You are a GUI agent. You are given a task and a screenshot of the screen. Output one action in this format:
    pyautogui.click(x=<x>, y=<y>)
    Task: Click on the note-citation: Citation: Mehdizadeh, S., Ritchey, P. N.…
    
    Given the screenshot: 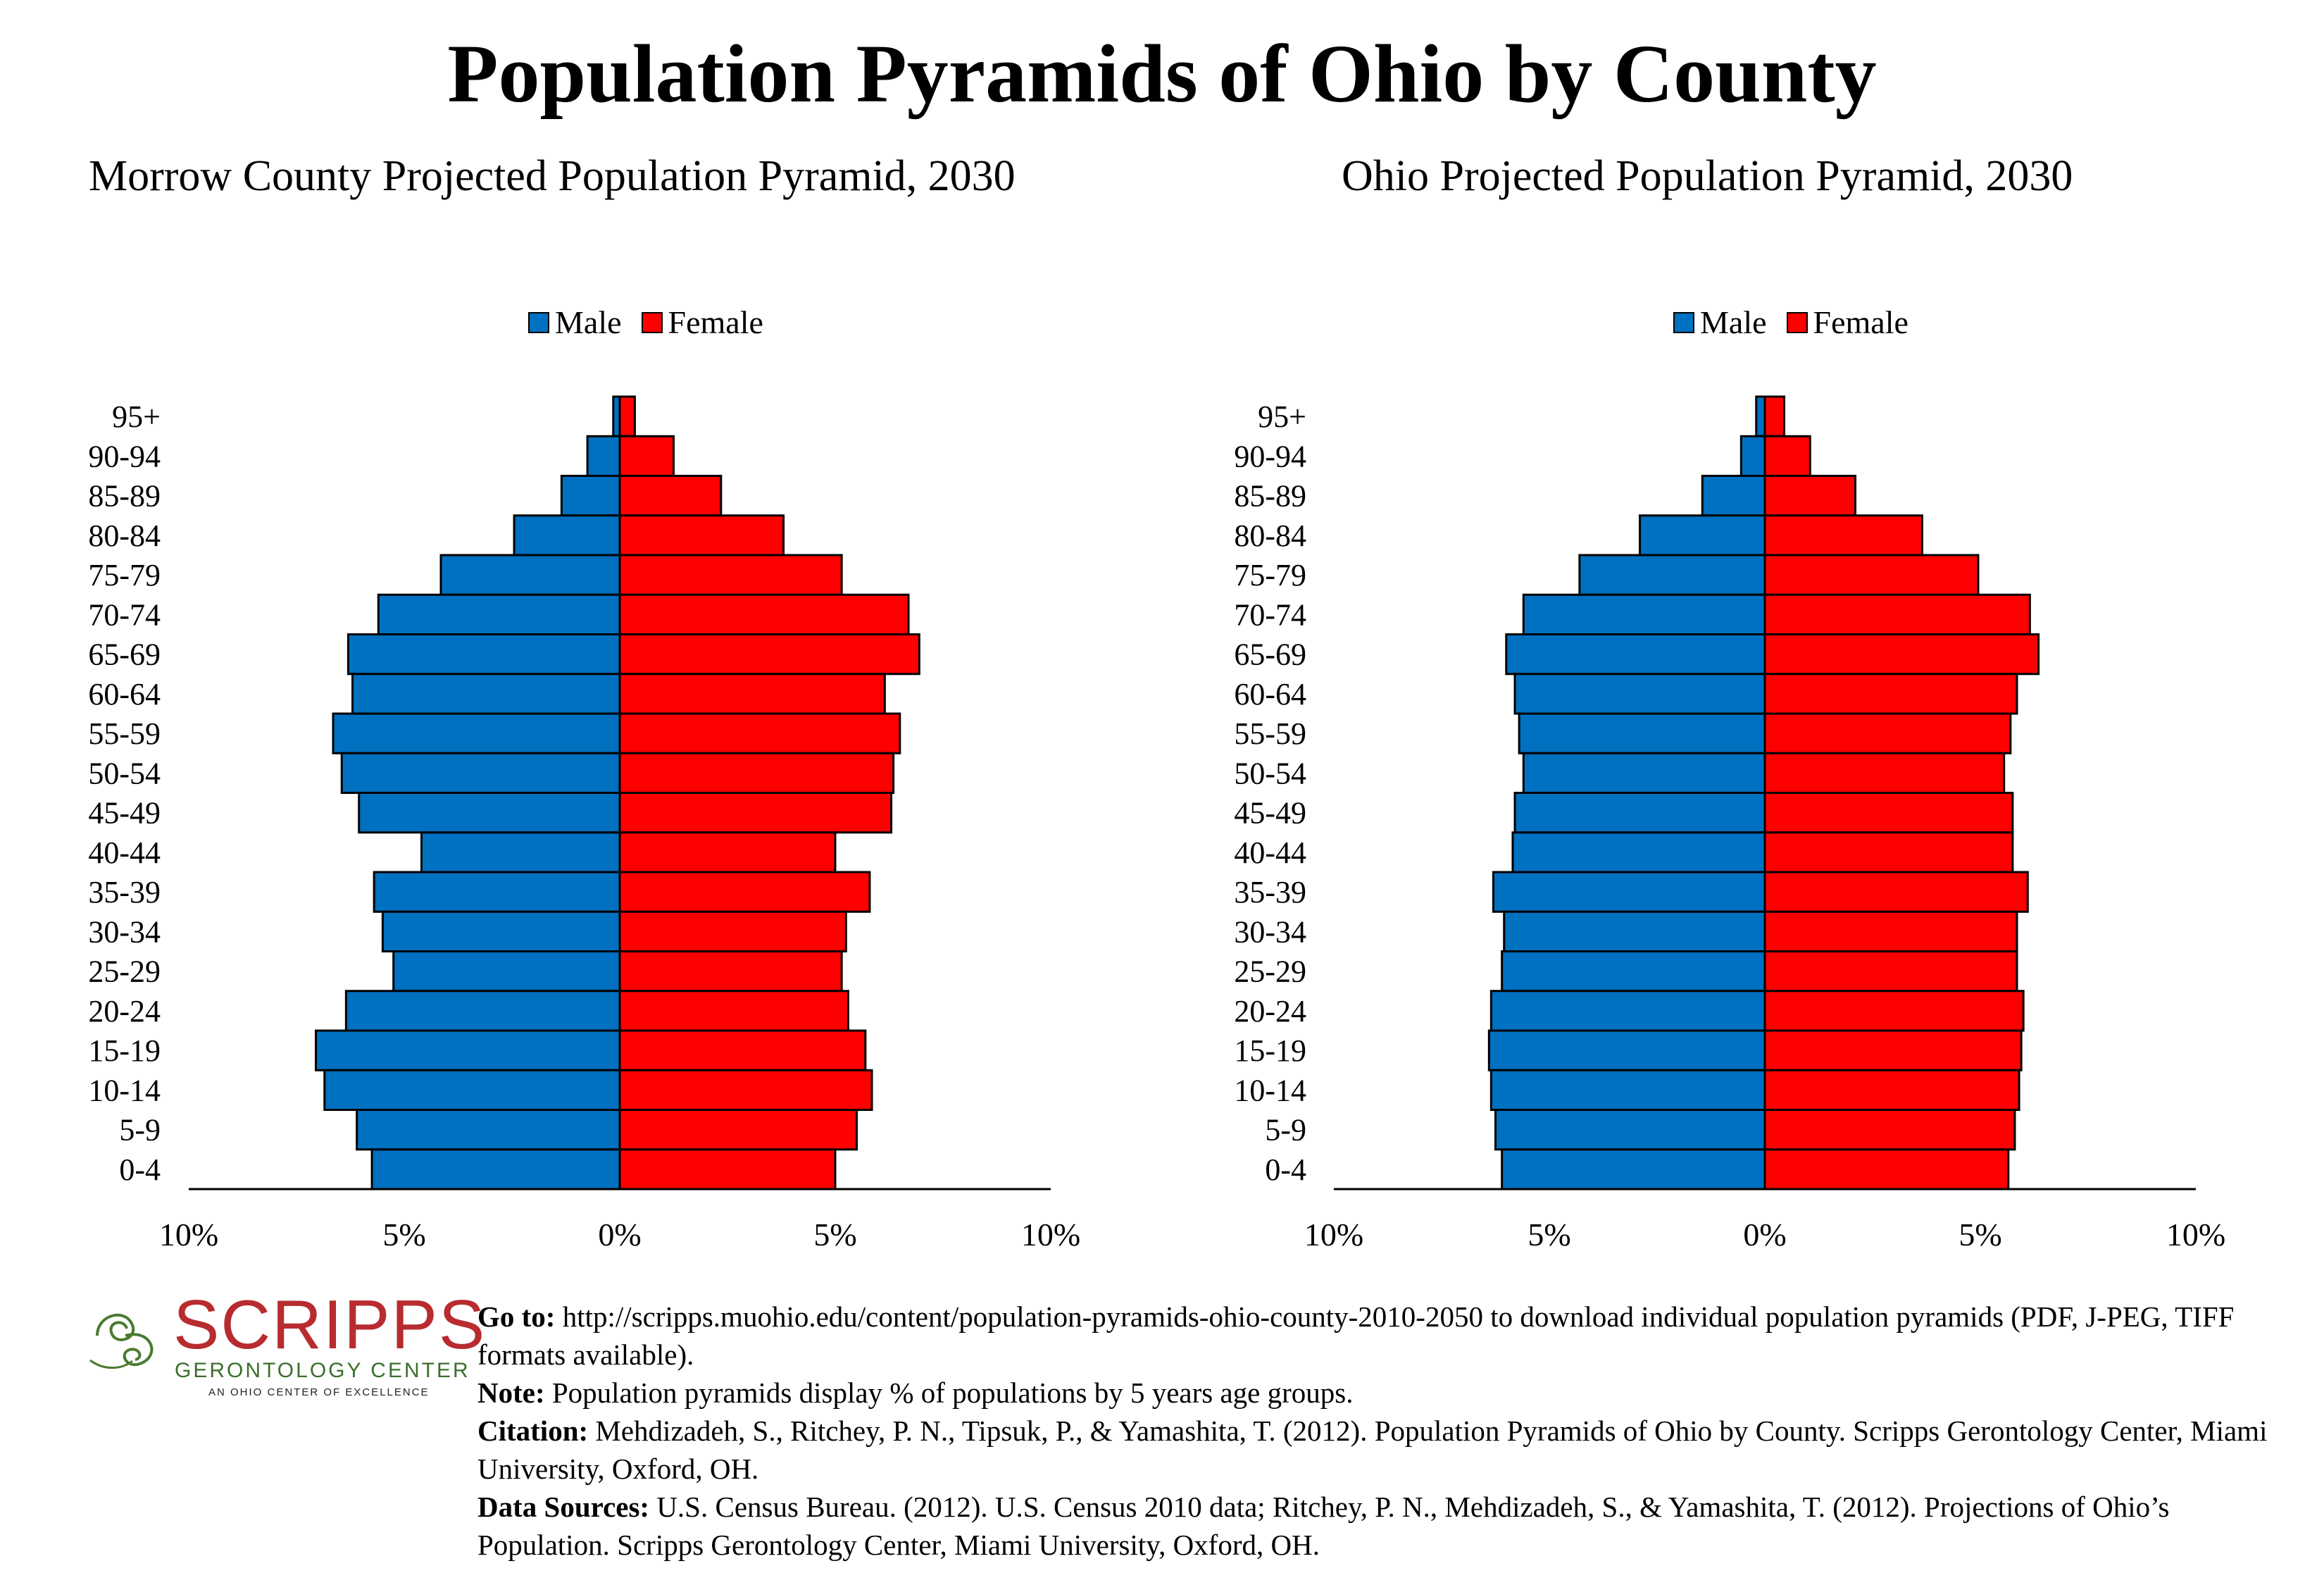 What is the action you would take?
    pyautogui.click(x=1393, y=1450)
    